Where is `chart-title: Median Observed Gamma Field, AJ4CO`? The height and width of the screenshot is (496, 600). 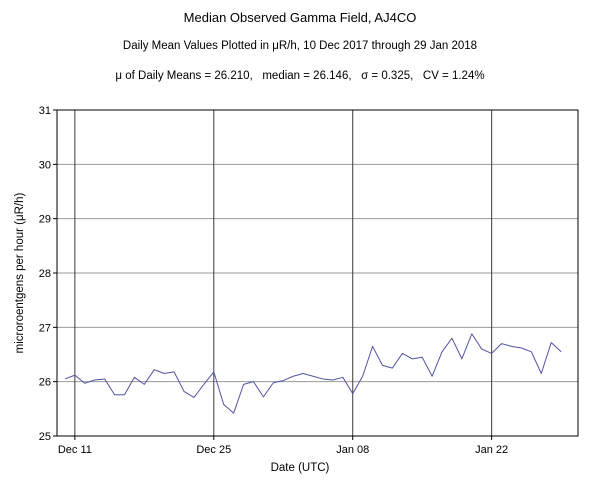 chart-title: Median Observed Gamma Field, AJ4CO is located at coordinates (300, 17).